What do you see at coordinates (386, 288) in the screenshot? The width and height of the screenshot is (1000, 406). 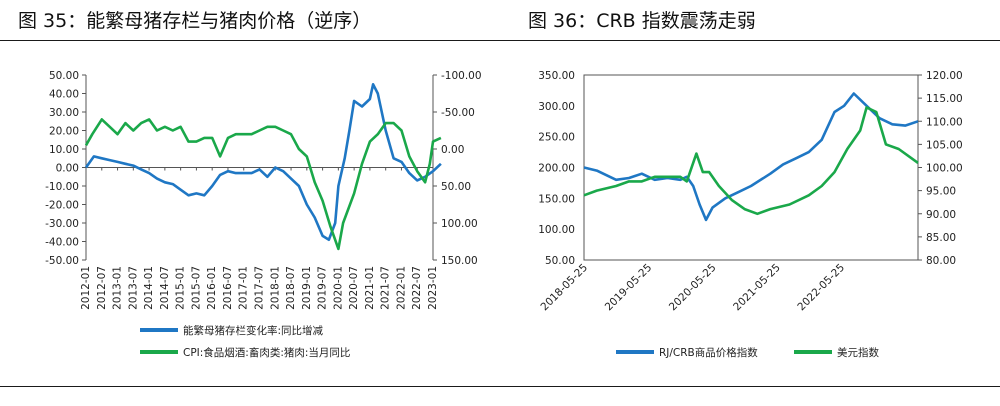 I see `x-tick-label: 2021-07` at bounding box center [386, 288].